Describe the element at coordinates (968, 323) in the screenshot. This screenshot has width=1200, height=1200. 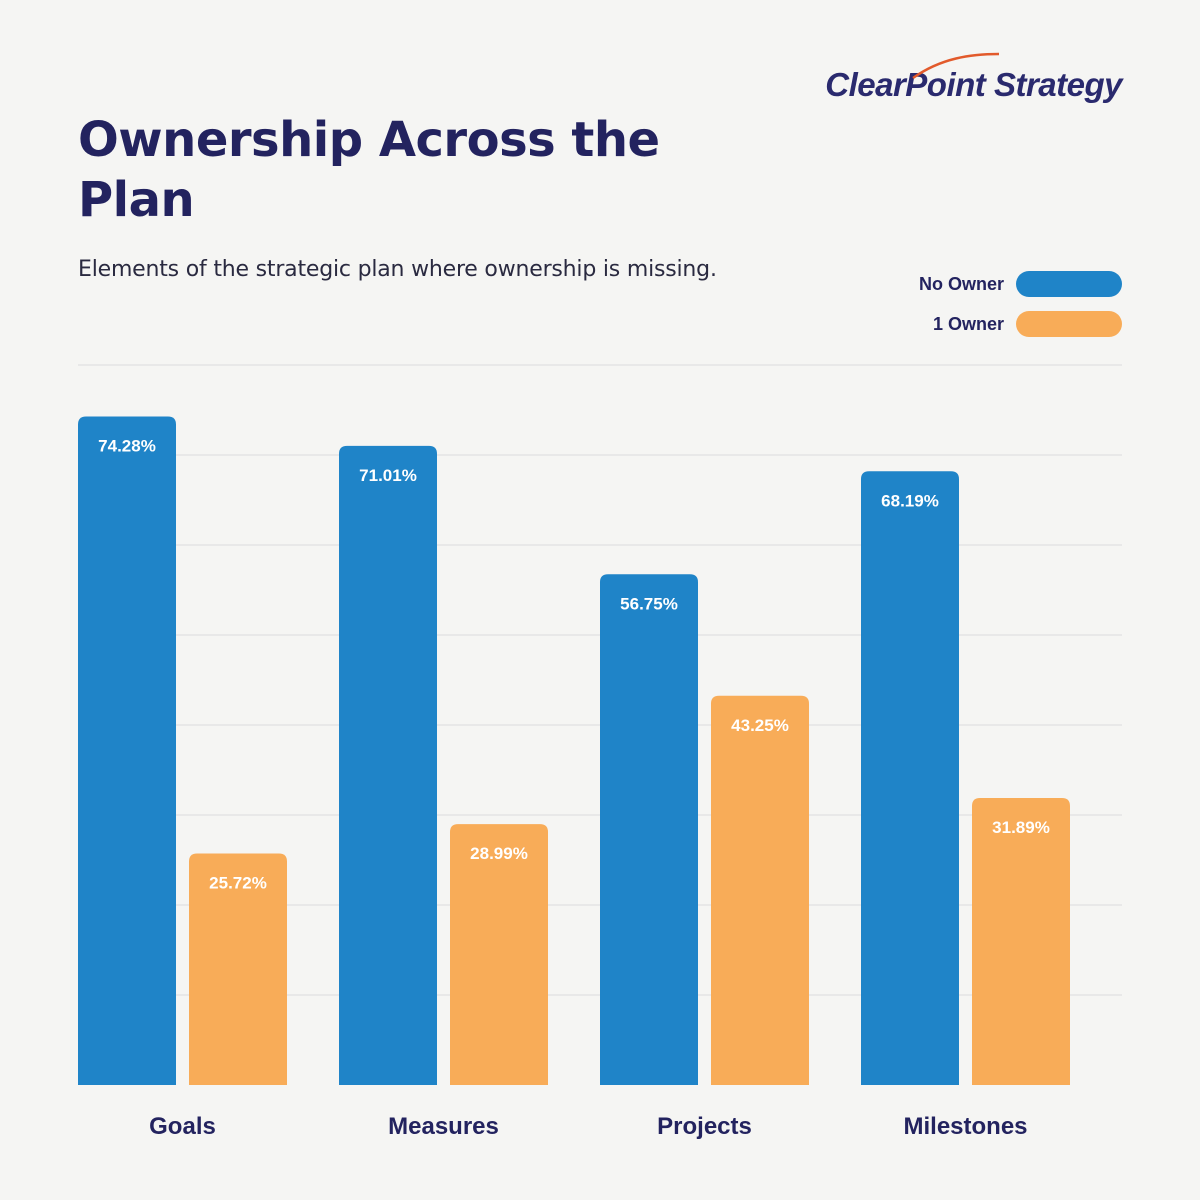
I see `legend-label-one-owner: 1 Owner` at that location.